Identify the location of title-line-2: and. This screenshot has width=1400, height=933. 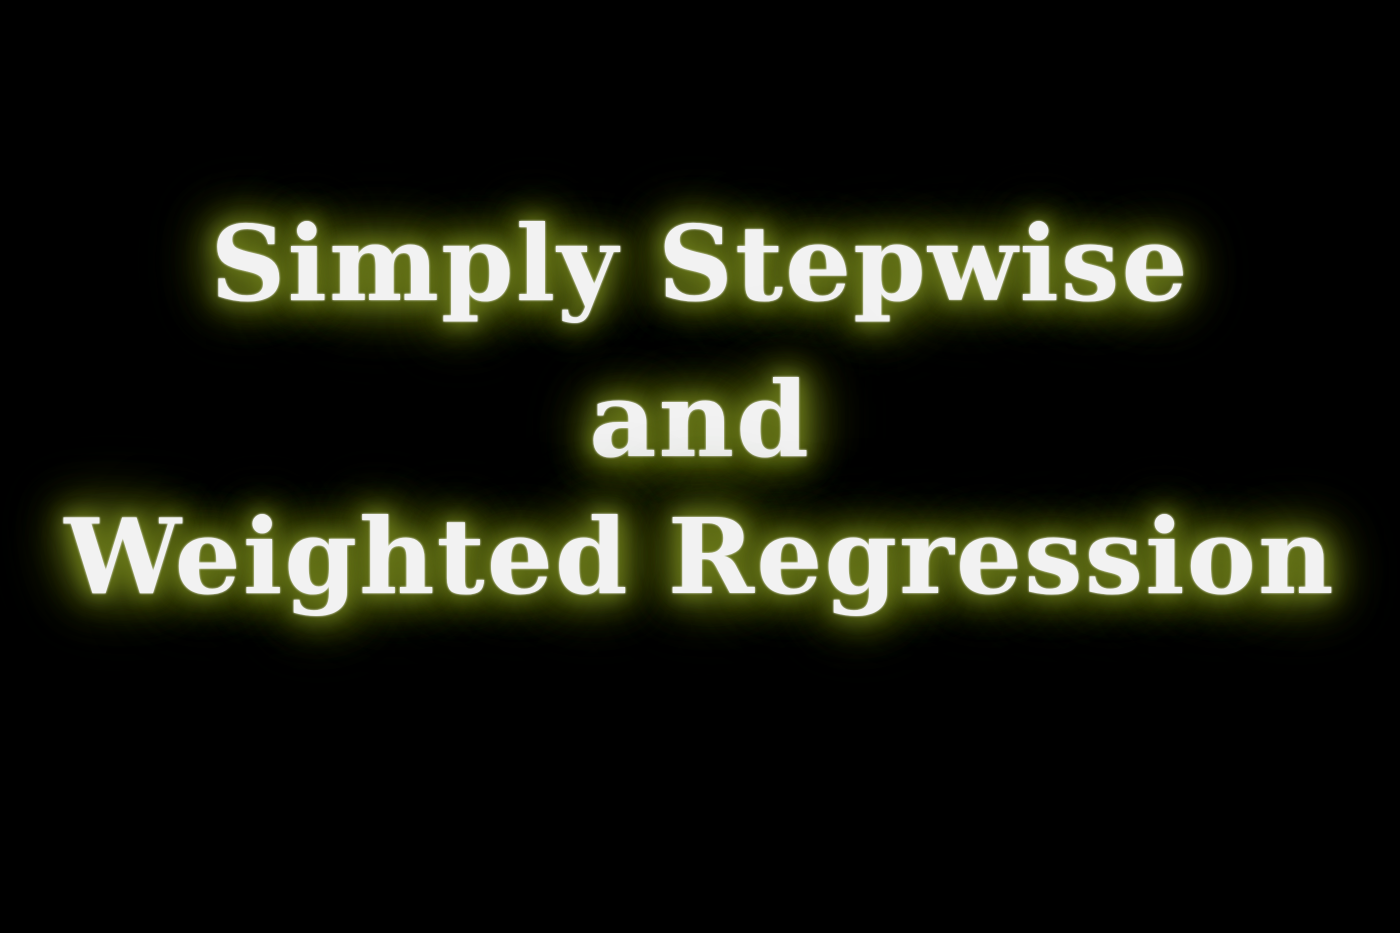
(700, 419).